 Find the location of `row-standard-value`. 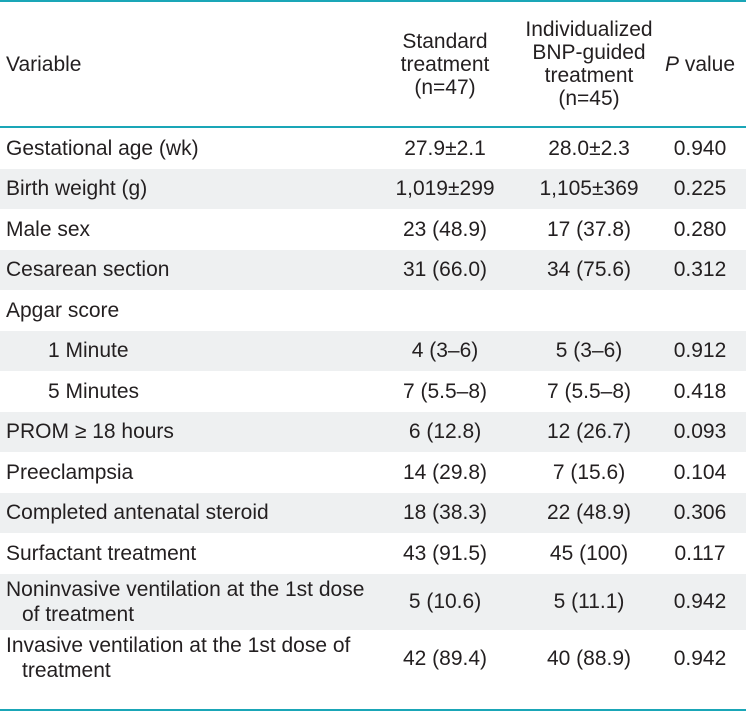

row-standard-value is located at coordinates (445, 310).